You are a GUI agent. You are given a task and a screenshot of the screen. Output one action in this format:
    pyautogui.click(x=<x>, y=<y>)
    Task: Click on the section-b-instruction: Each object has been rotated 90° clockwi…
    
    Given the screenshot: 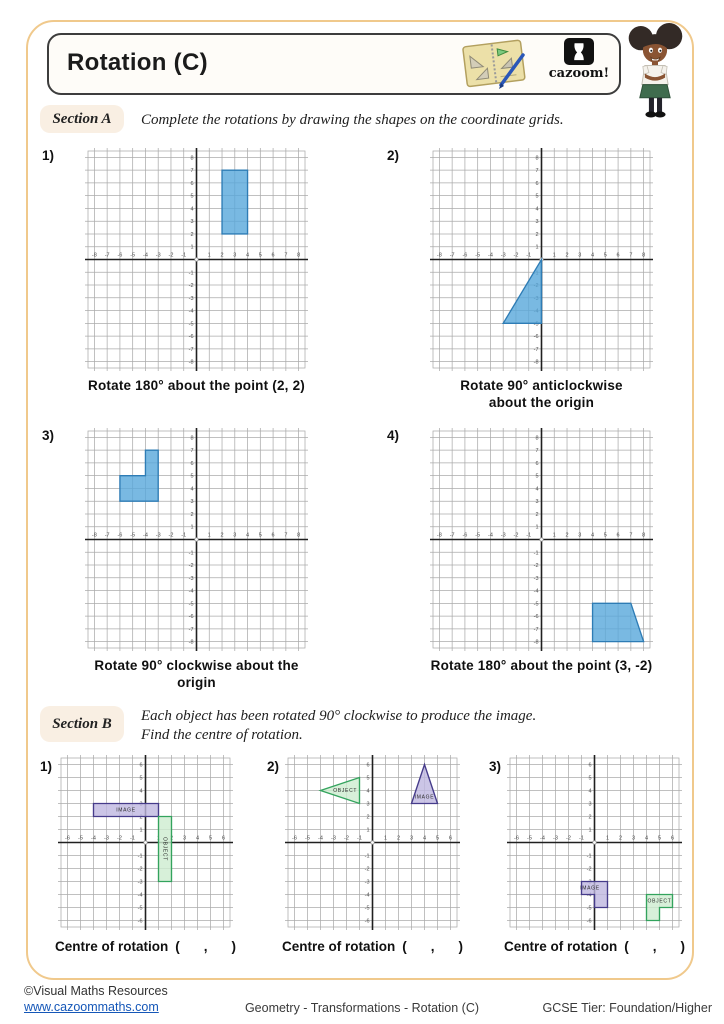 What is the action you would take?
    pyautogui.click(x=339, y=725)
    